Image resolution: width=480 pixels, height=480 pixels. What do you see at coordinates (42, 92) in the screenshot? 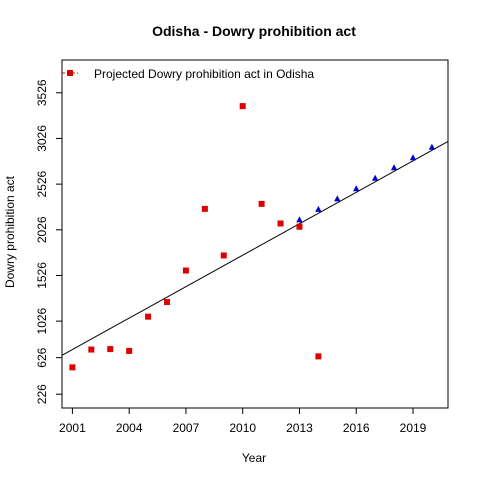
I see `y-tick-label: 3526` at bounding box center [42, 92].